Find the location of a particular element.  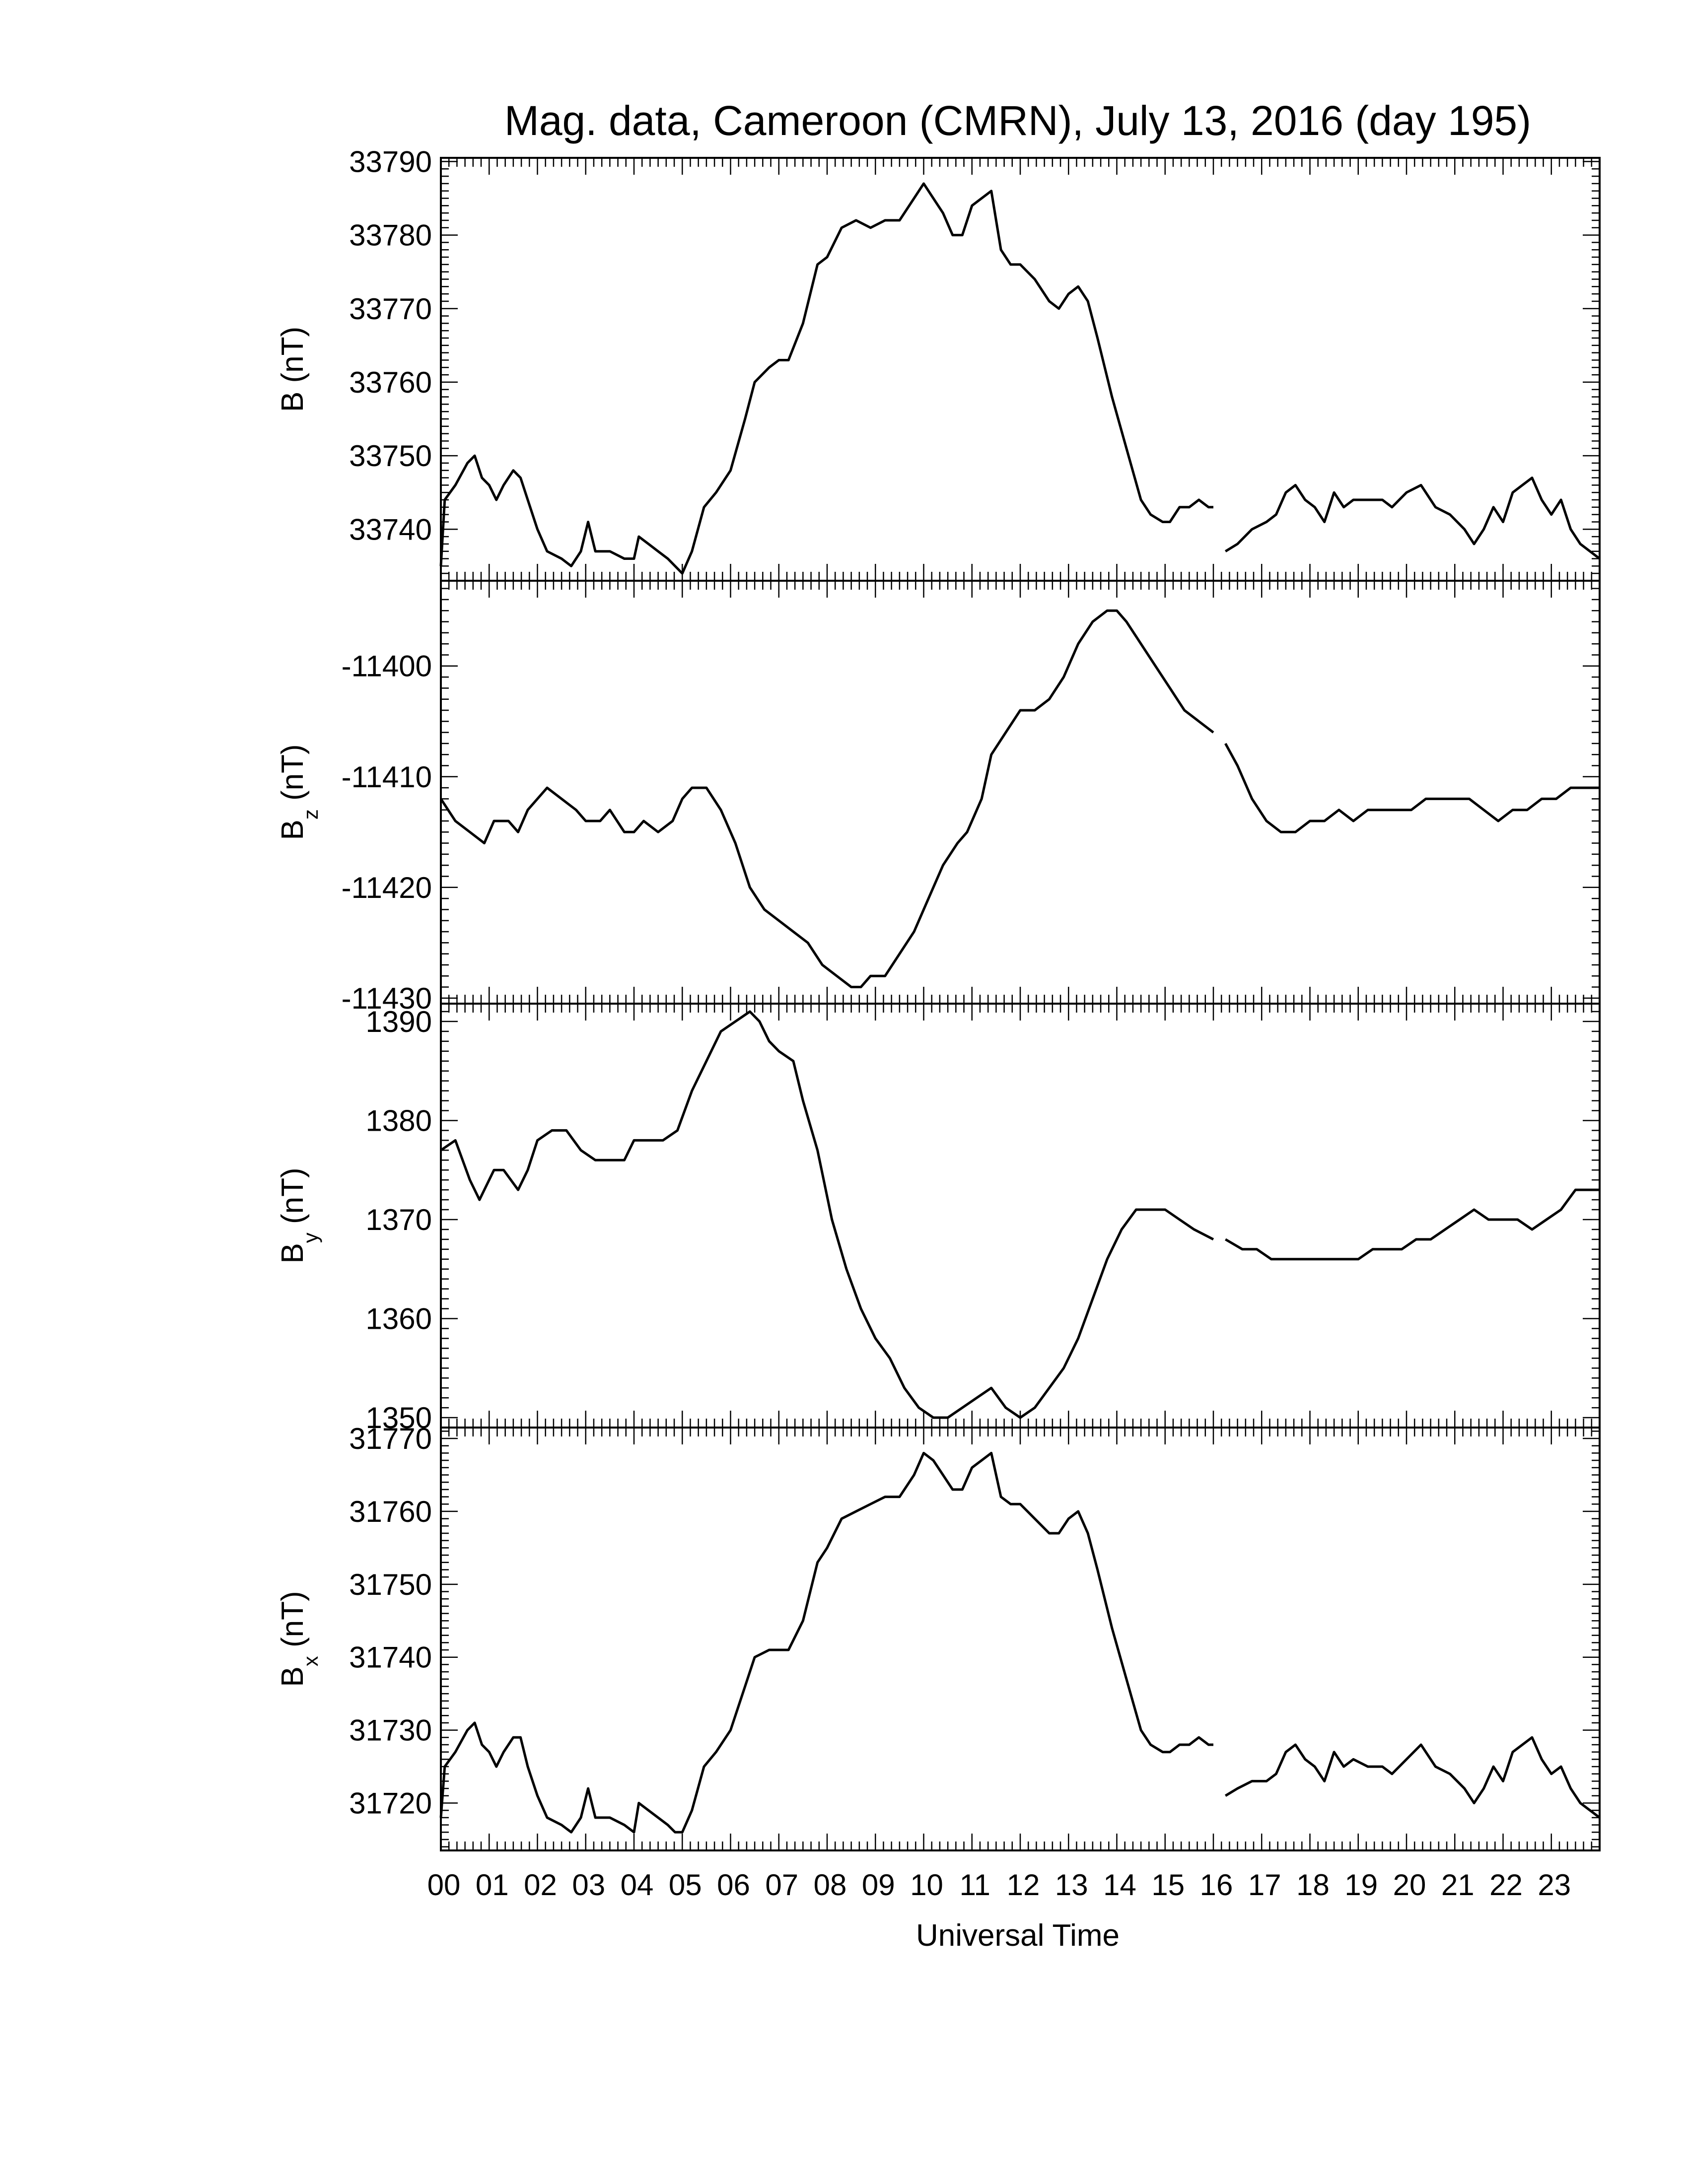

y-axis-label-subscript: x is located at coordinates (310, 1661).